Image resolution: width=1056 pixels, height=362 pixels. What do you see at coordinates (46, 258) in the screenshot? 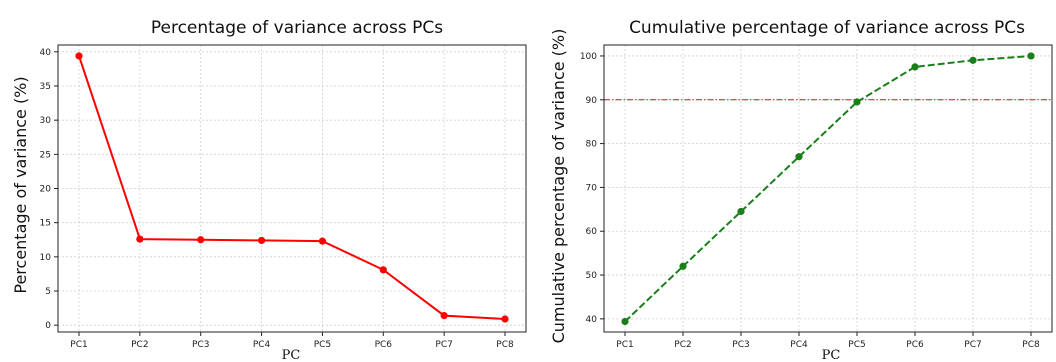
I see `y-tick-label: 10` at bounding box center [46, 258].